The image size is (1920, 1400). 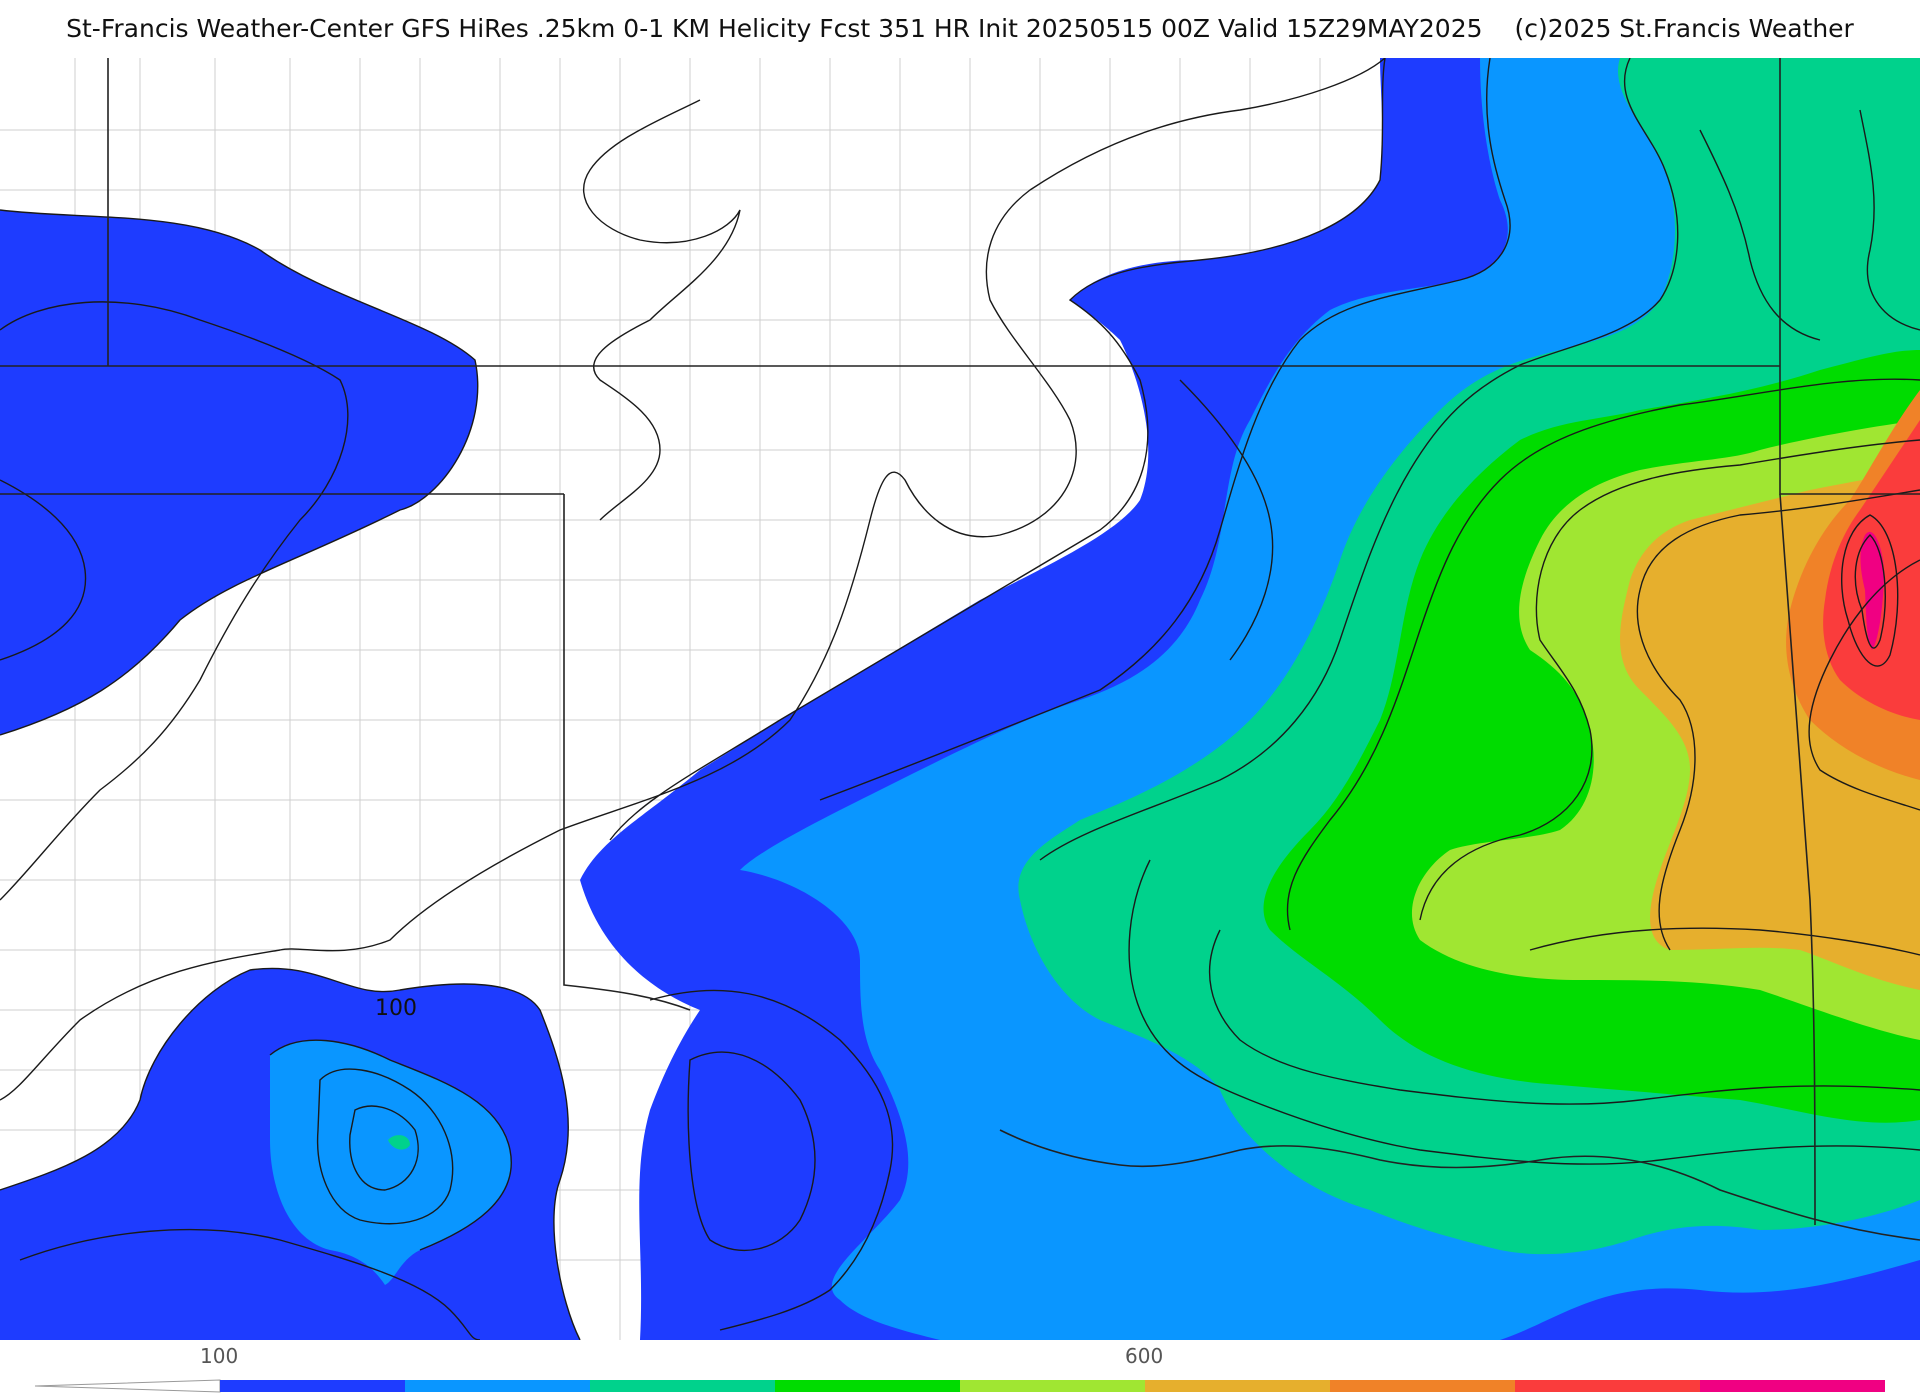 I want to click on helicity-band-sw-light, so click(x=391, y=1162).